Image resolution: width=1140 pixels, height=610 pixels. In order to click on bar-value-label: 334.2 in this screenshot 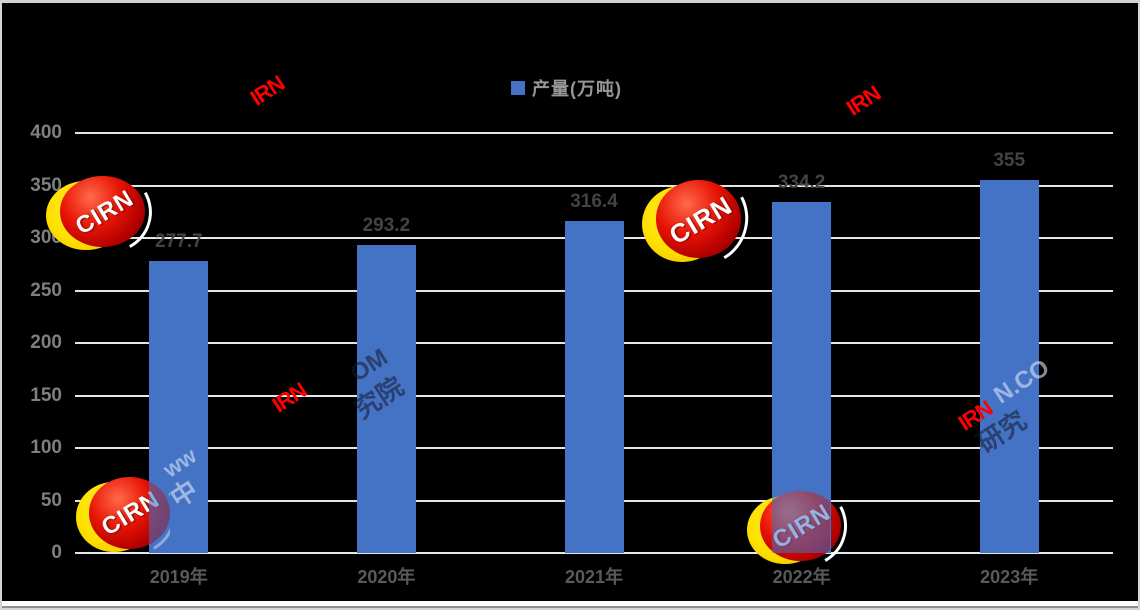, I will do `click(801, 183)`.